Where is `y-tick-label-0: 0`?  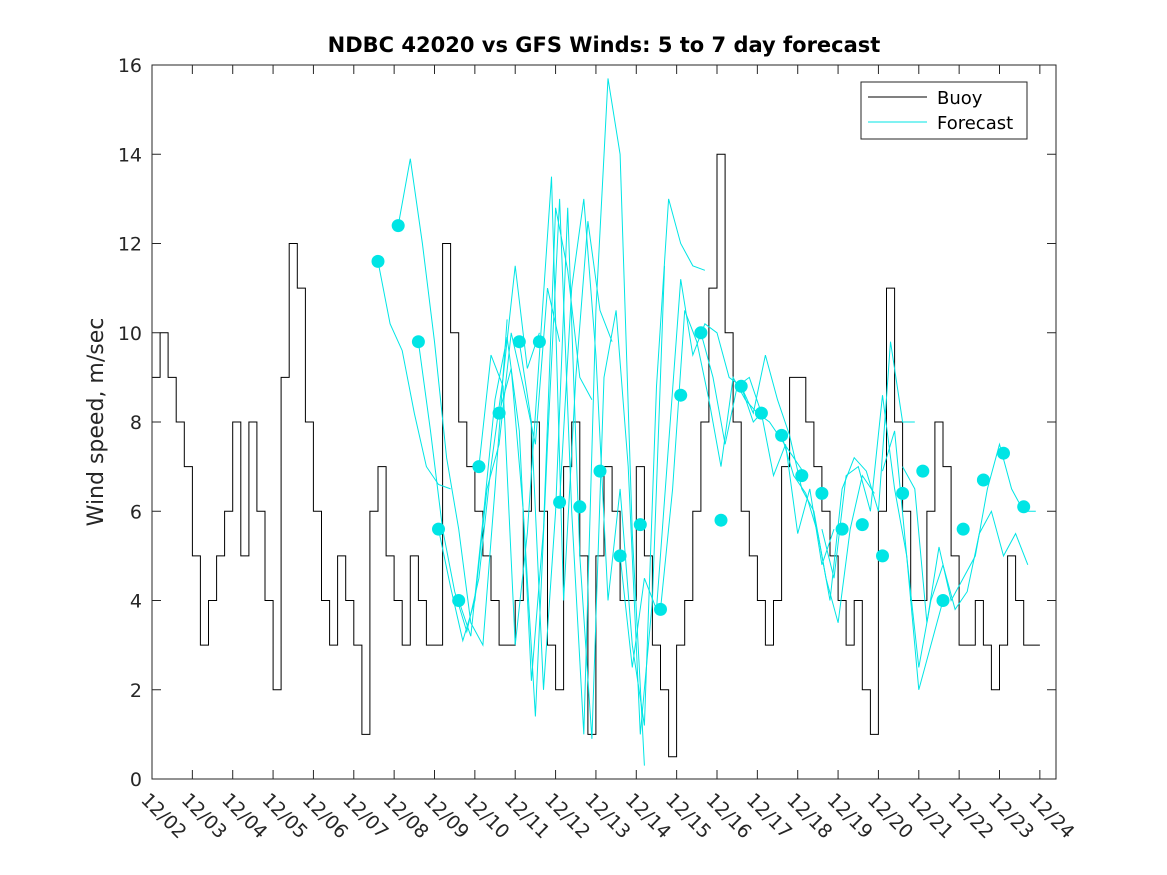 y-tick-label-0: 0 is located at coordinates (136, 780).